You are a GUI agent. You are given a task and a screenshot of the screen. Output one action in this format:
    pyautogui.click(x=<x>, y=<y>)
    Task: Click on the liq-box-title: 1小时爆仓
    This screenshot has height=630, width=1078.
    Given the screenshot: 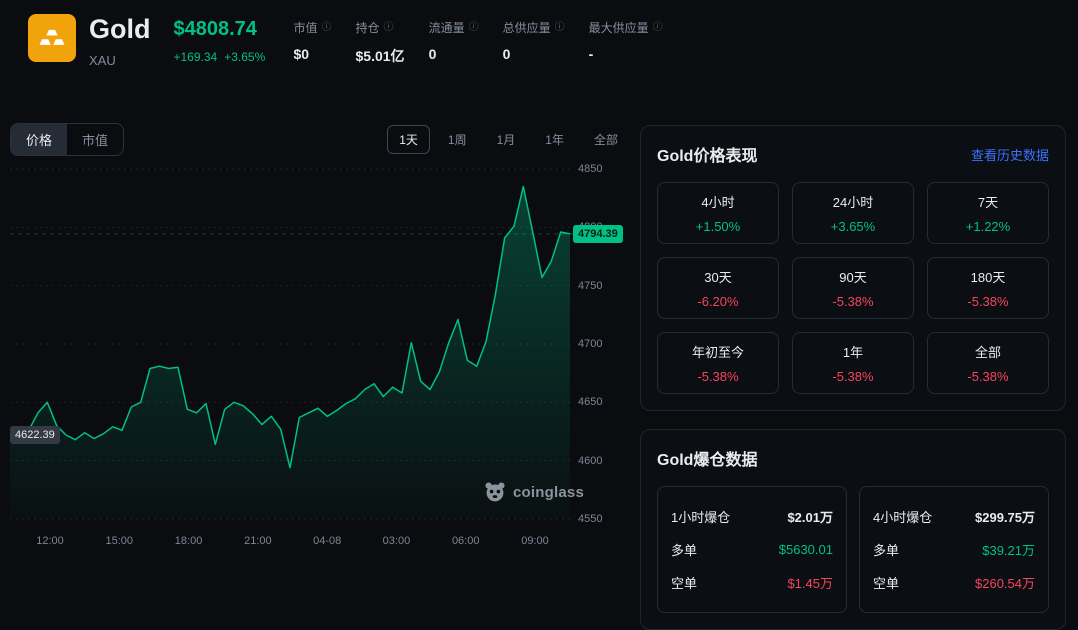 What is the action you would take?
    pyautogui.click(x=701, y=517)
    